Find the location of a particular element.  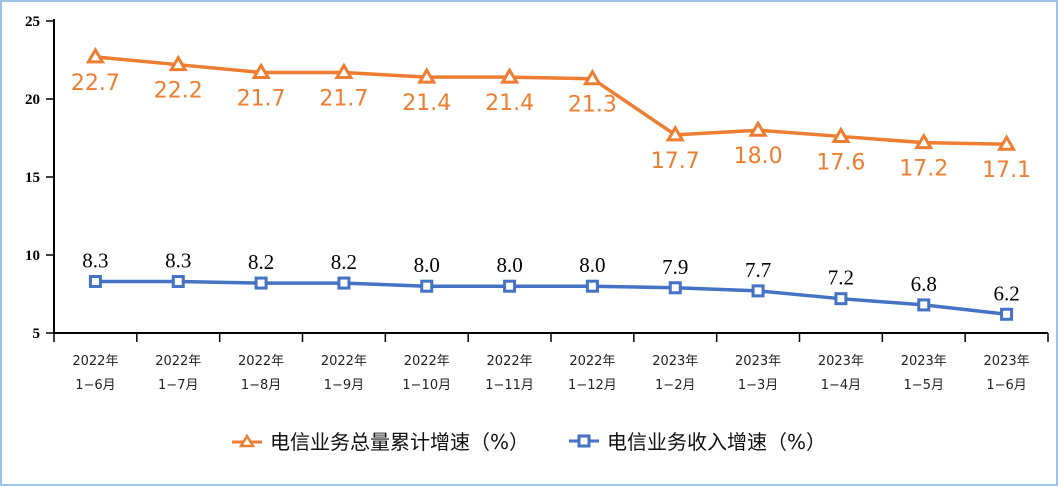

data-label: 17.2 is located at coordinates (923, 169).